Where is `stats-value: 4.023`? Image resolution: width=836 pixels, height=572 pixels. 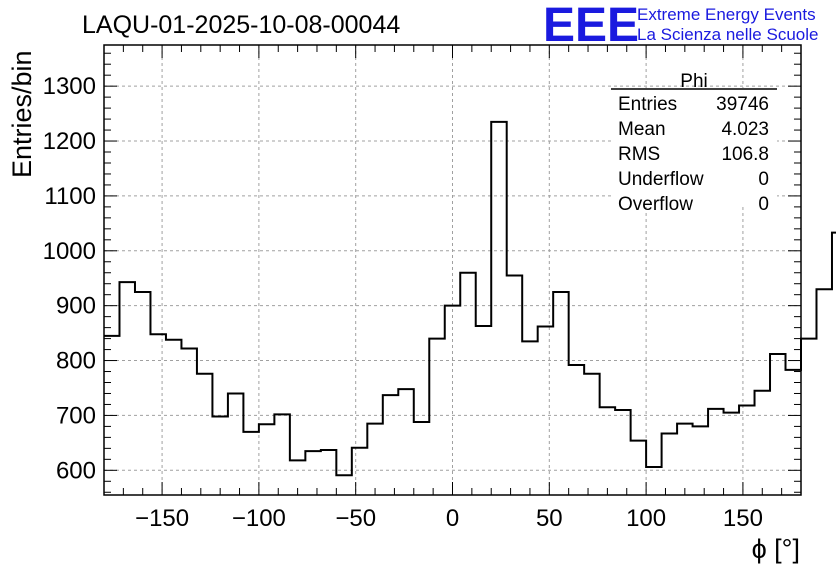
stats-value: 4.023 is located at coordinates (745, 129).